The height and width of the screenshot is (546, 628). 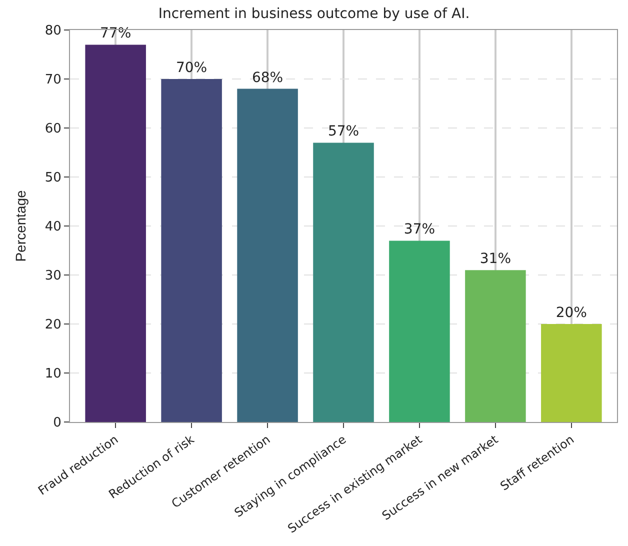 I want to click on y-tick-label: 70, so click(x=53, y=80).